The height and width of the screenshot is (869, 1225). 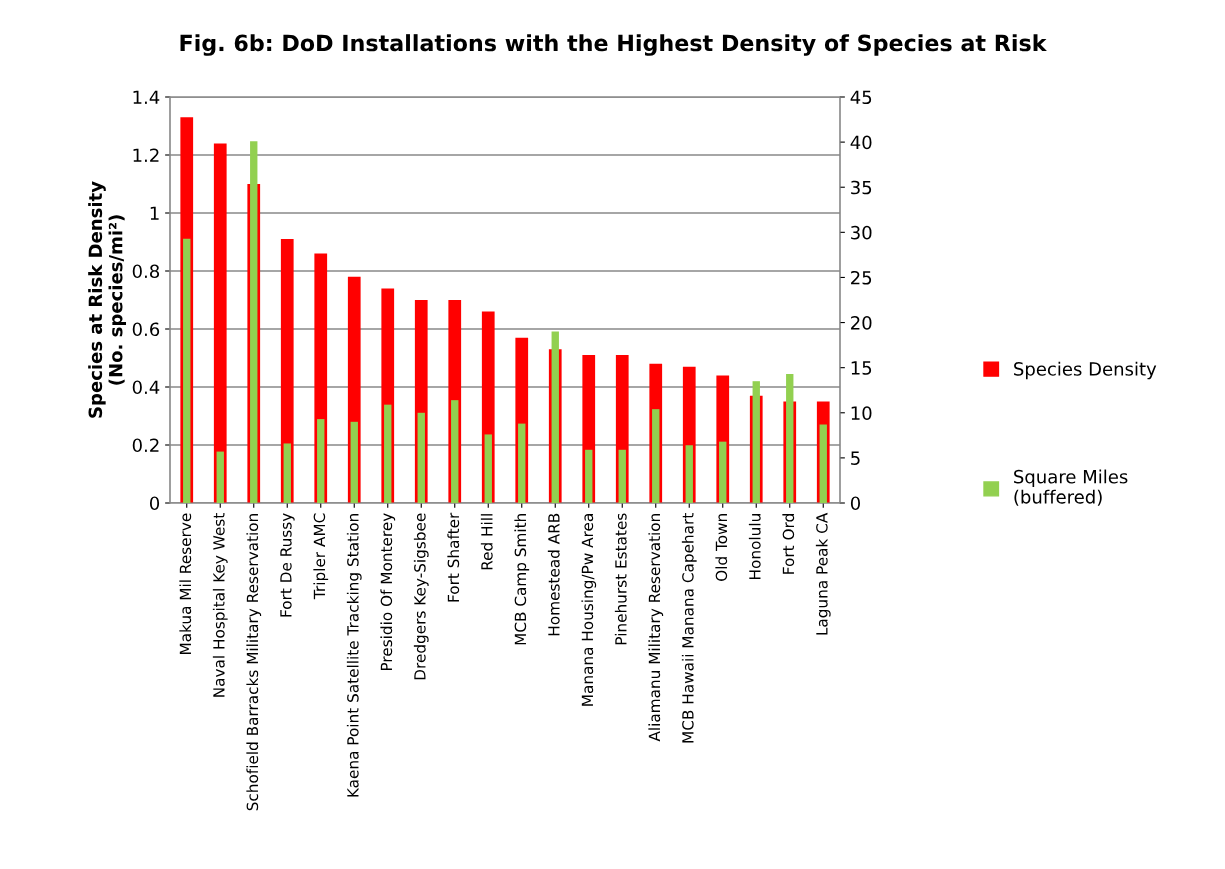 I want to click on x-tick-label: Old Town, so click(x=721, y=547).